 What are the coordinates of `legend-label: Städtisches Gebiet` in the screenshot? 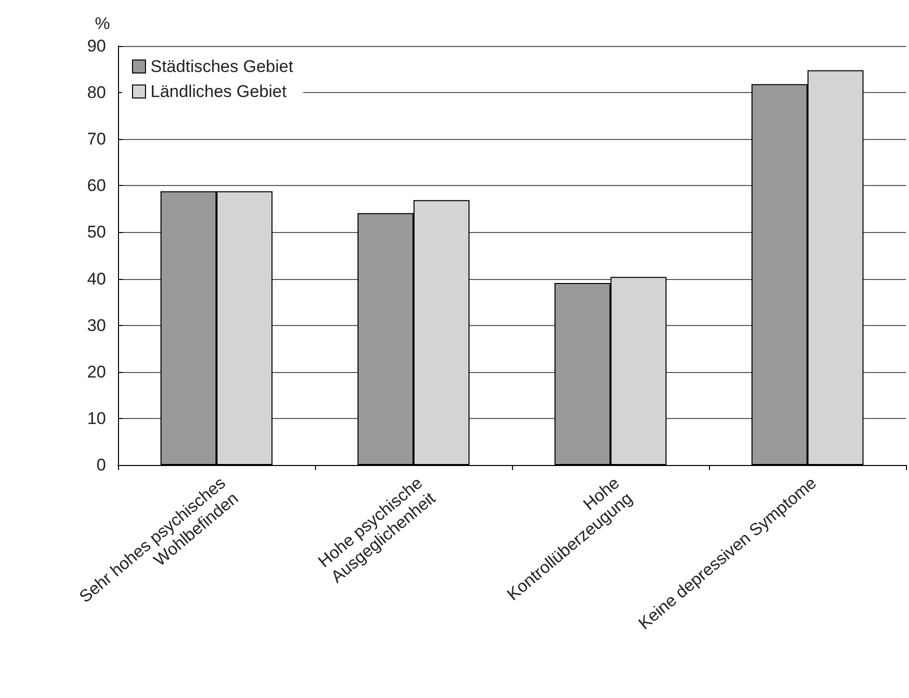 It's located at (222, 66).